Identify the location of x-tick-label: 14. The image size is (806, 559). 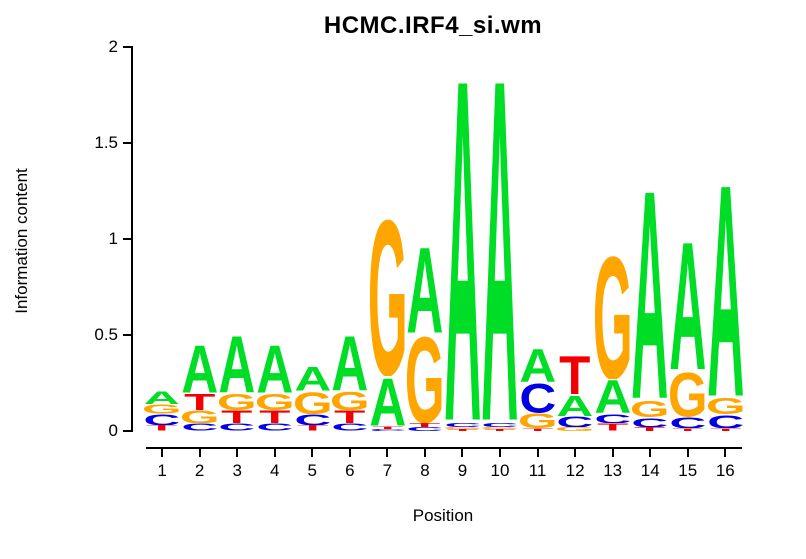
(650, 470).